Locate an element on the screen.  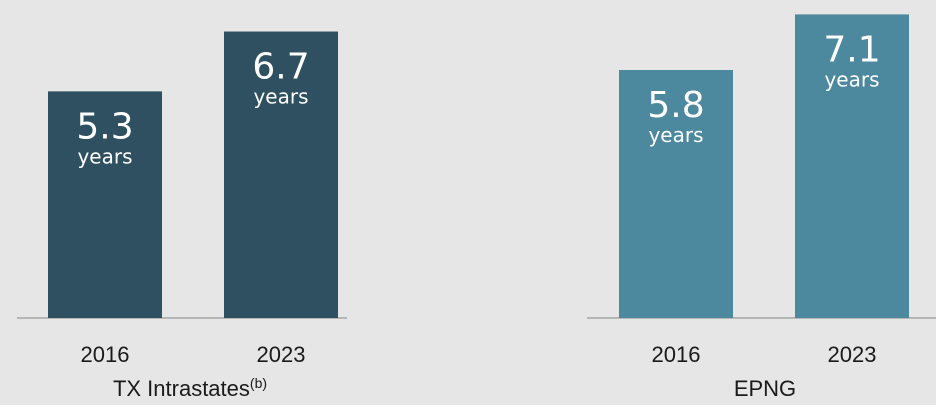
bar-value-label: 5.8 is located at coordinates (675, 105).